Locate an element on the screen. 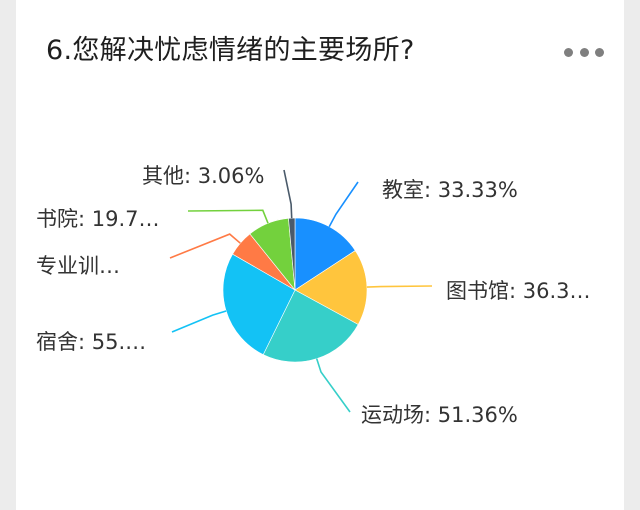  more-options-button is located at coordinates (584, 52).